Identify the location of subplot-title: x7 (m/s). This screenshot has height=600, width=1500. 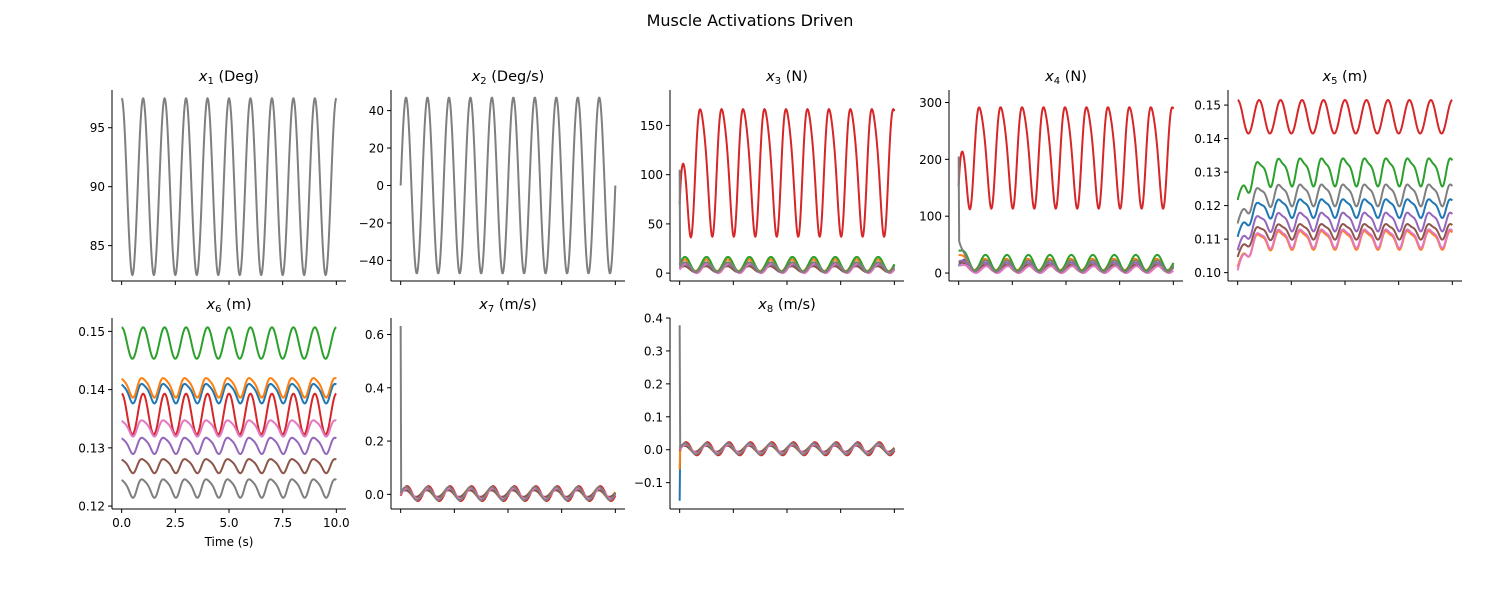
(507, 306).